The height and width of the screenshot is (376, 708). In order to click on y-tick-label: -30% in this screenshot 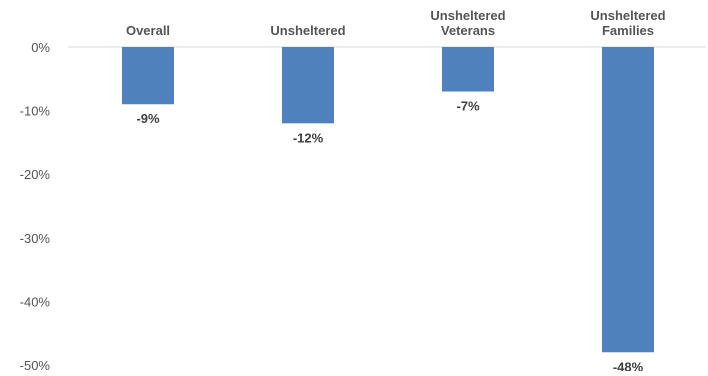, I will do `click(35, 238)`.